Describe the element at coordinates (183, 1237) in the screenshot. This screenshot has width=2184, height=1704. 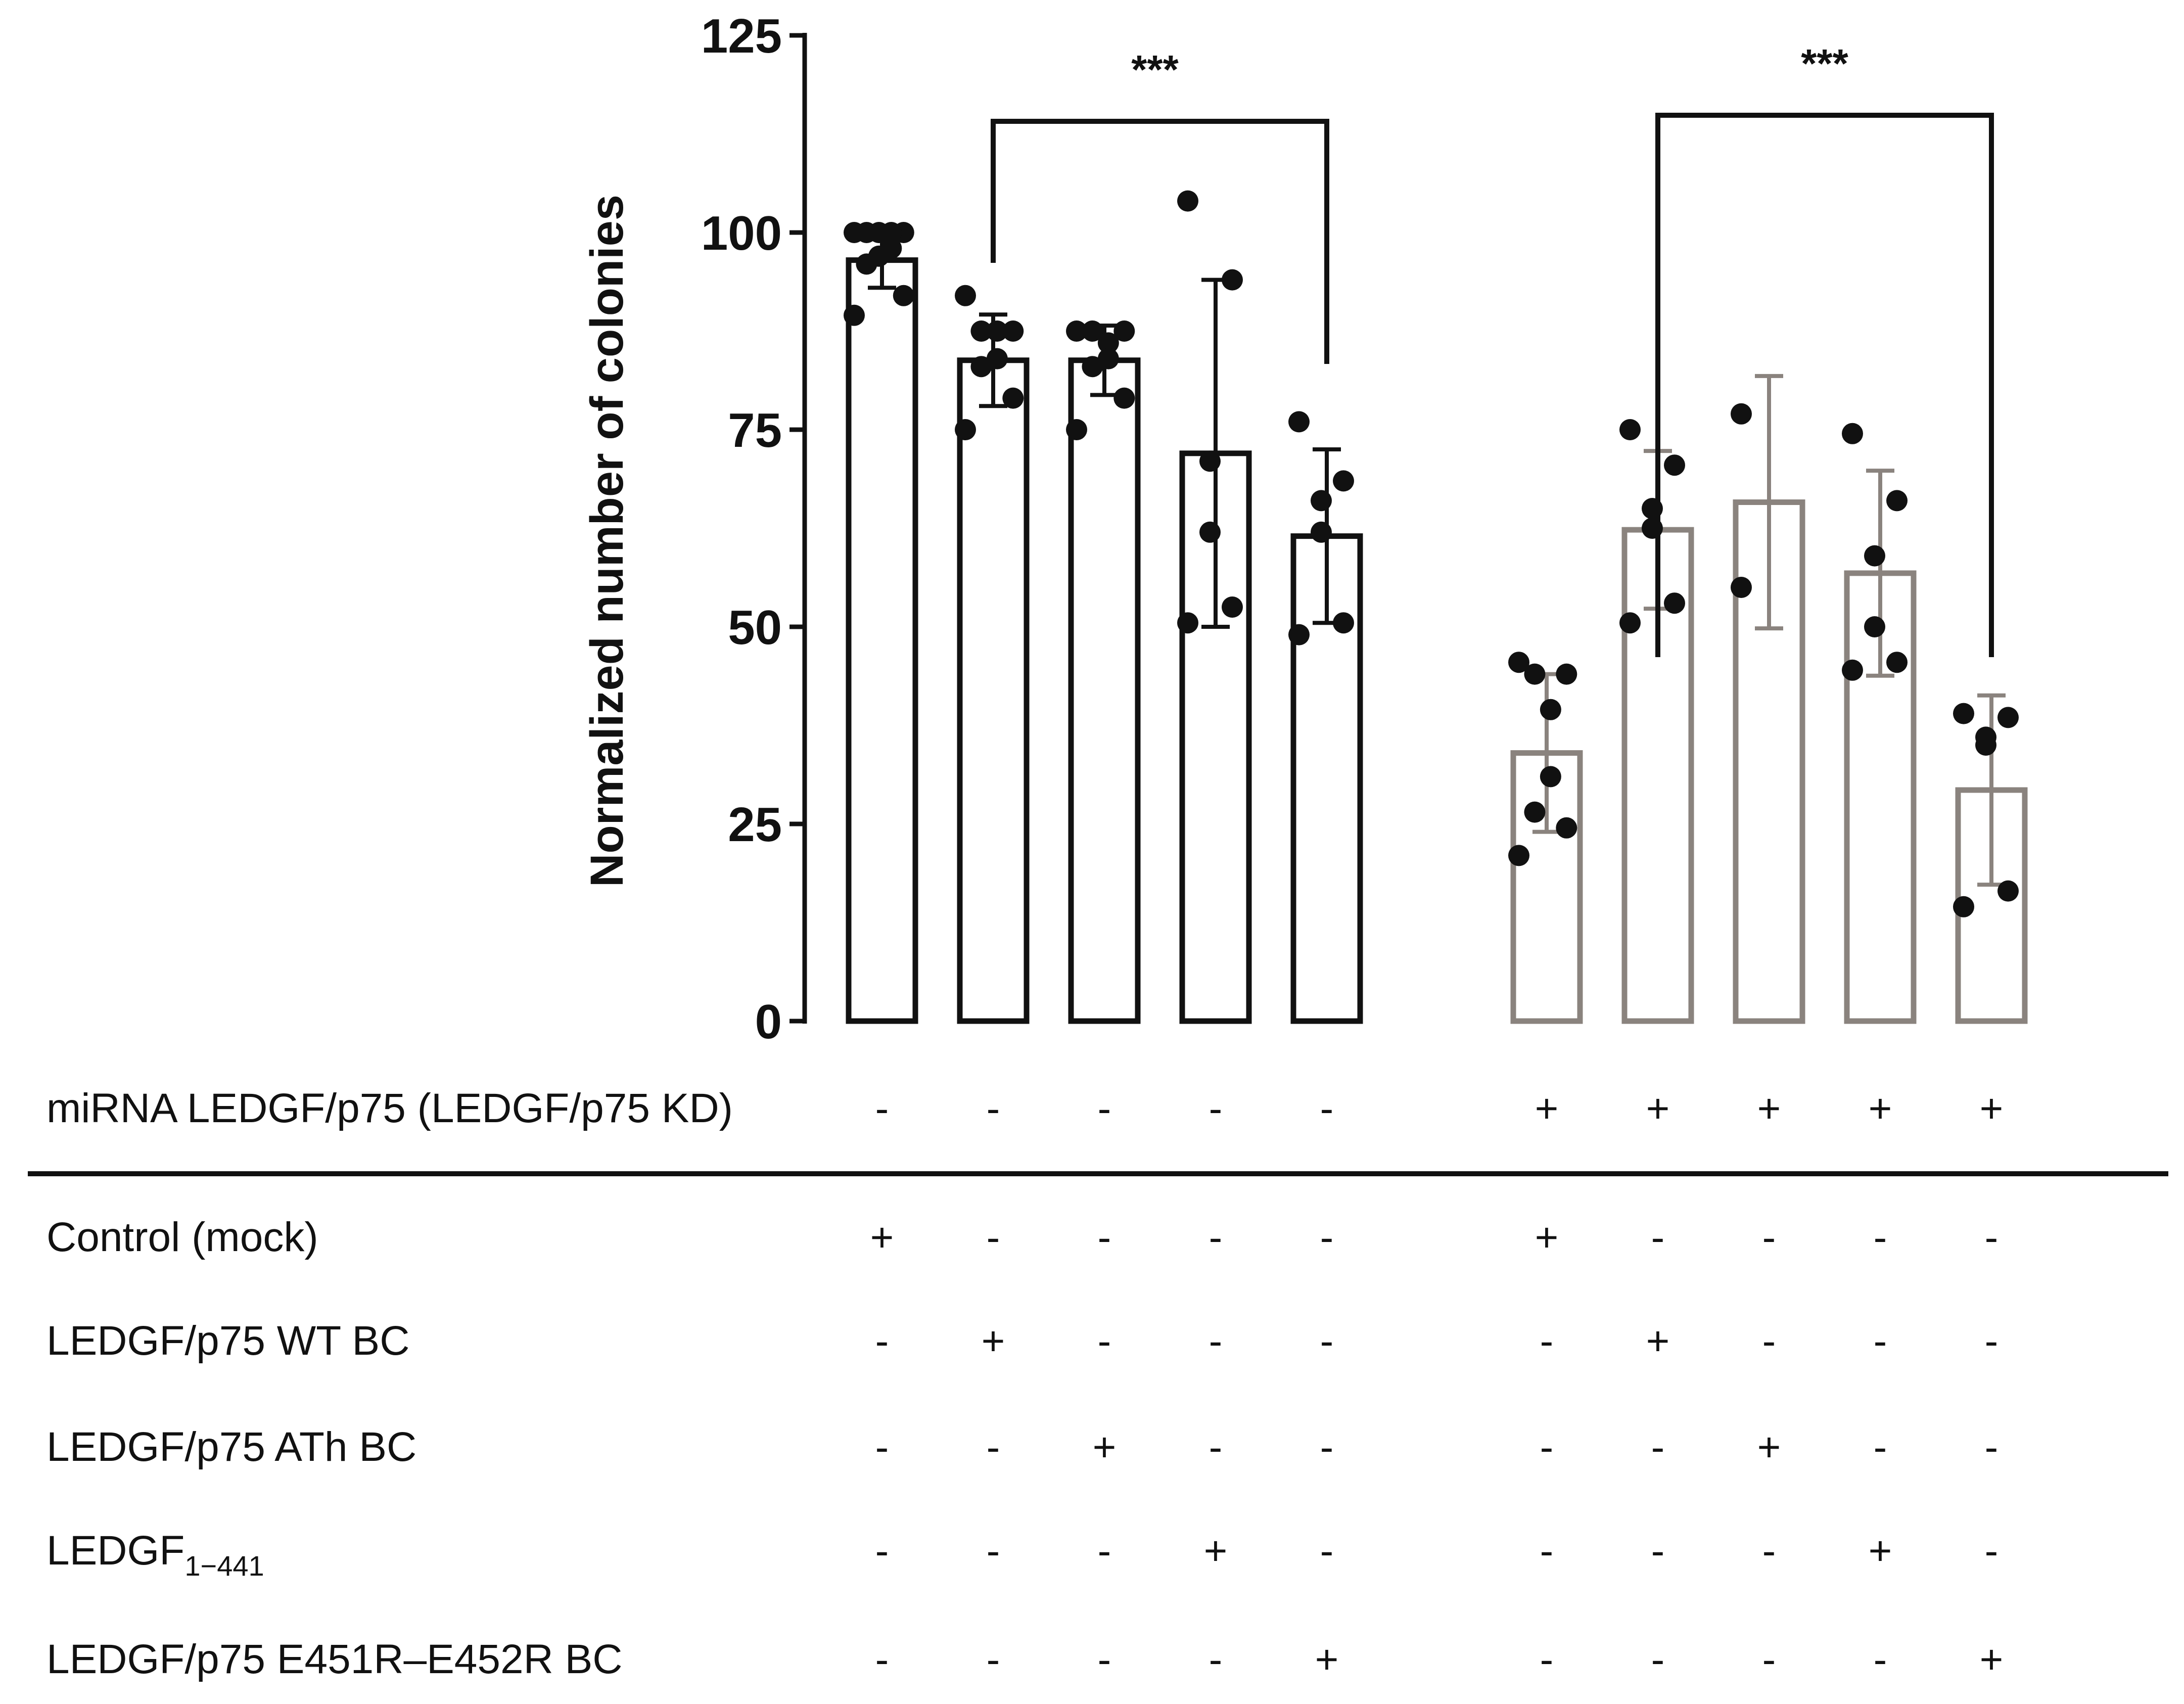
I see `condition-label: Control (mock)` at that location.